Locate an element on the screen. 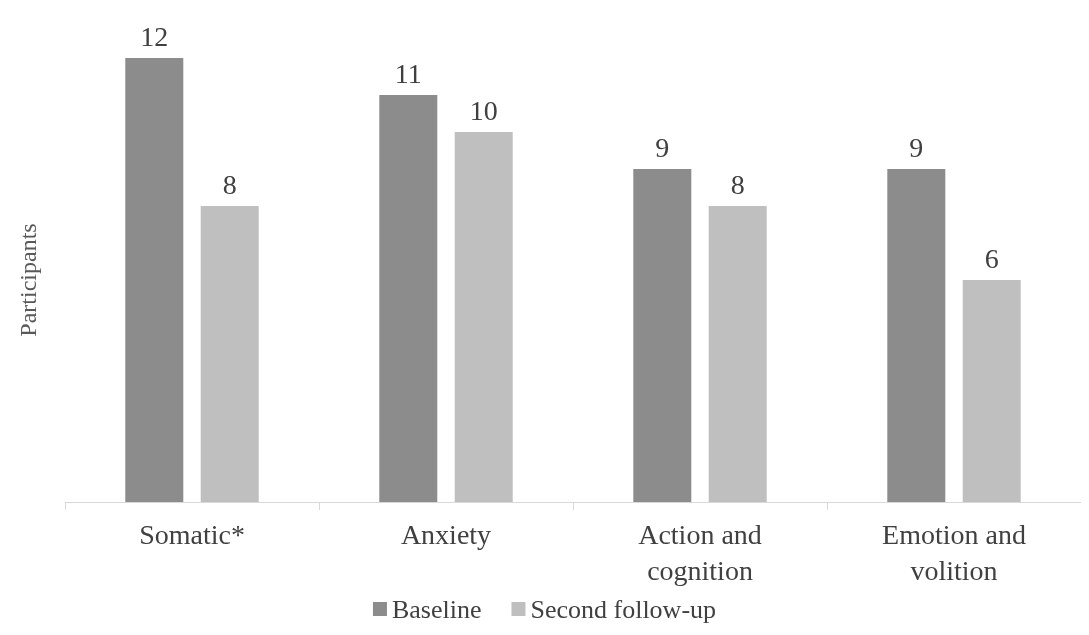 Image resolution: width=1089 pixels, height=635 pixels. x-tick-label: Emotion and volition is located at coordinates (954, 552).